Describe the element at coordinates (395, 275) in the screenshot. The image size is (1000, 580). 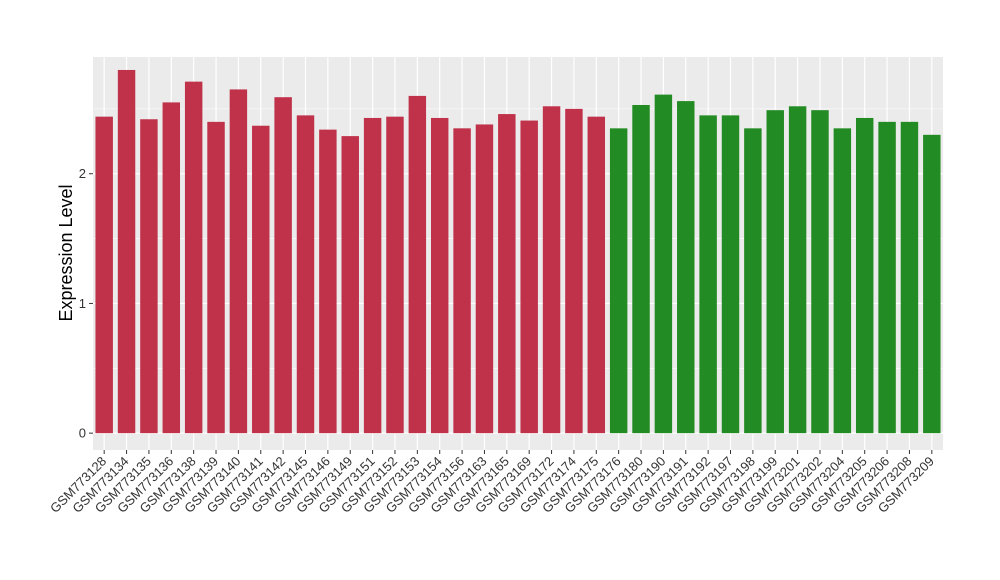
I see `bar-GSM773152` at that location.